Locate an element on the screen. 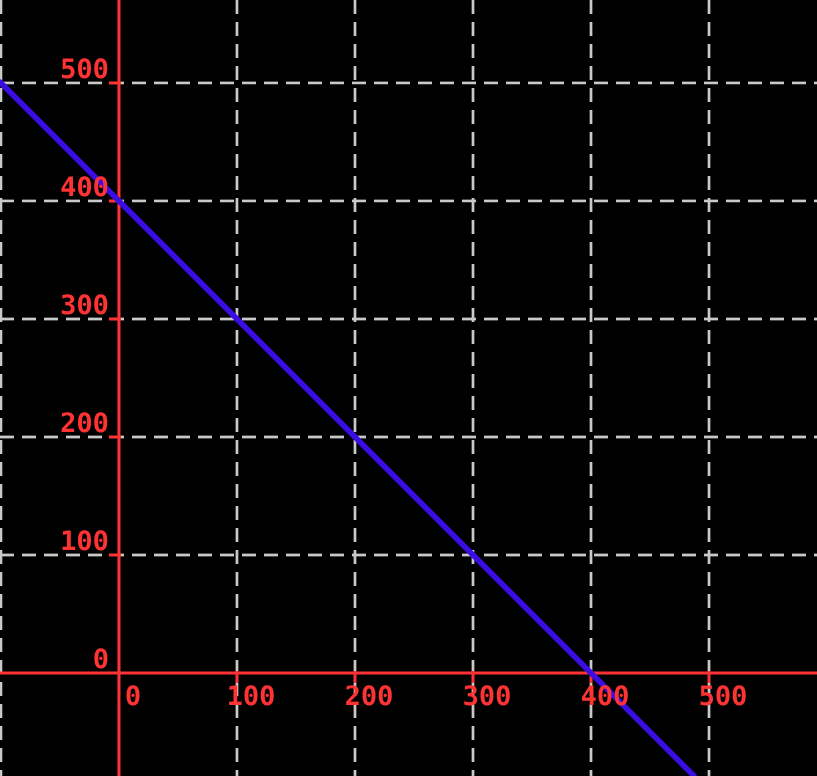 This screenshot has height=776, width=817. y-tick-label: 200 is located at coordinates (84, 423).